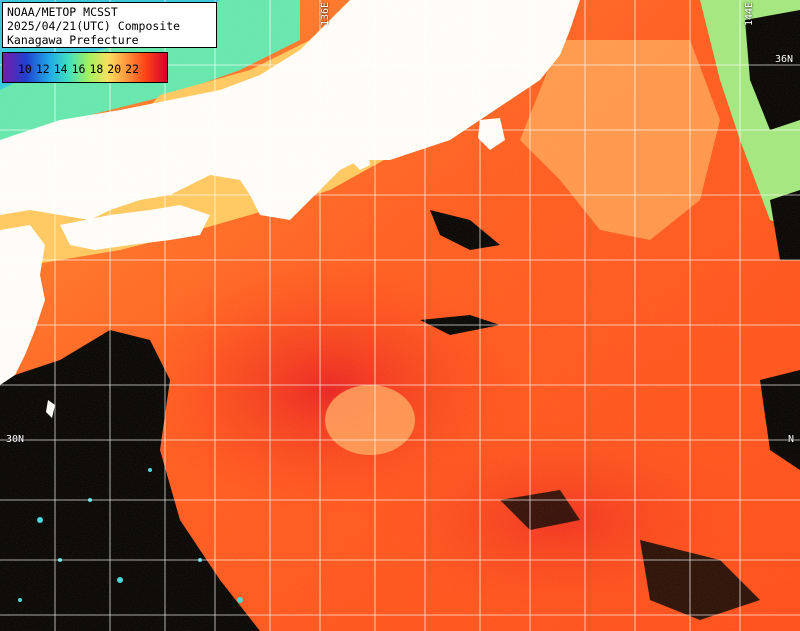 Image resolution: width=800 pixels, height=631 pixels. I want to click on title-line-date: 2025/04/21(UTC) Composite, so click(94, 26).